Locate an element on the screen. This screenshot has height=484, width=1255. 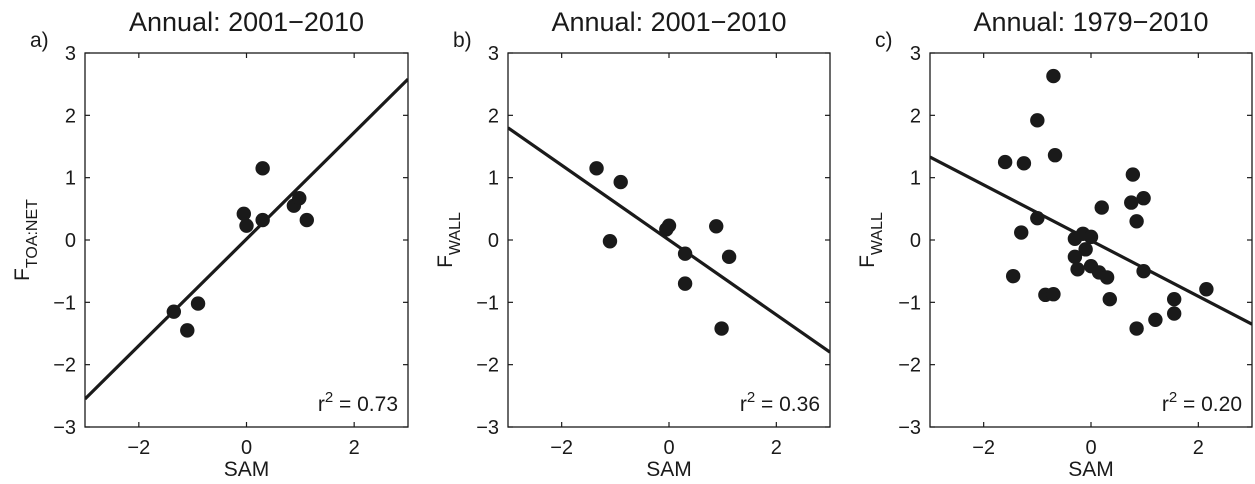
r-squared-value: = 0.73 is located at coordinates (365, 404).